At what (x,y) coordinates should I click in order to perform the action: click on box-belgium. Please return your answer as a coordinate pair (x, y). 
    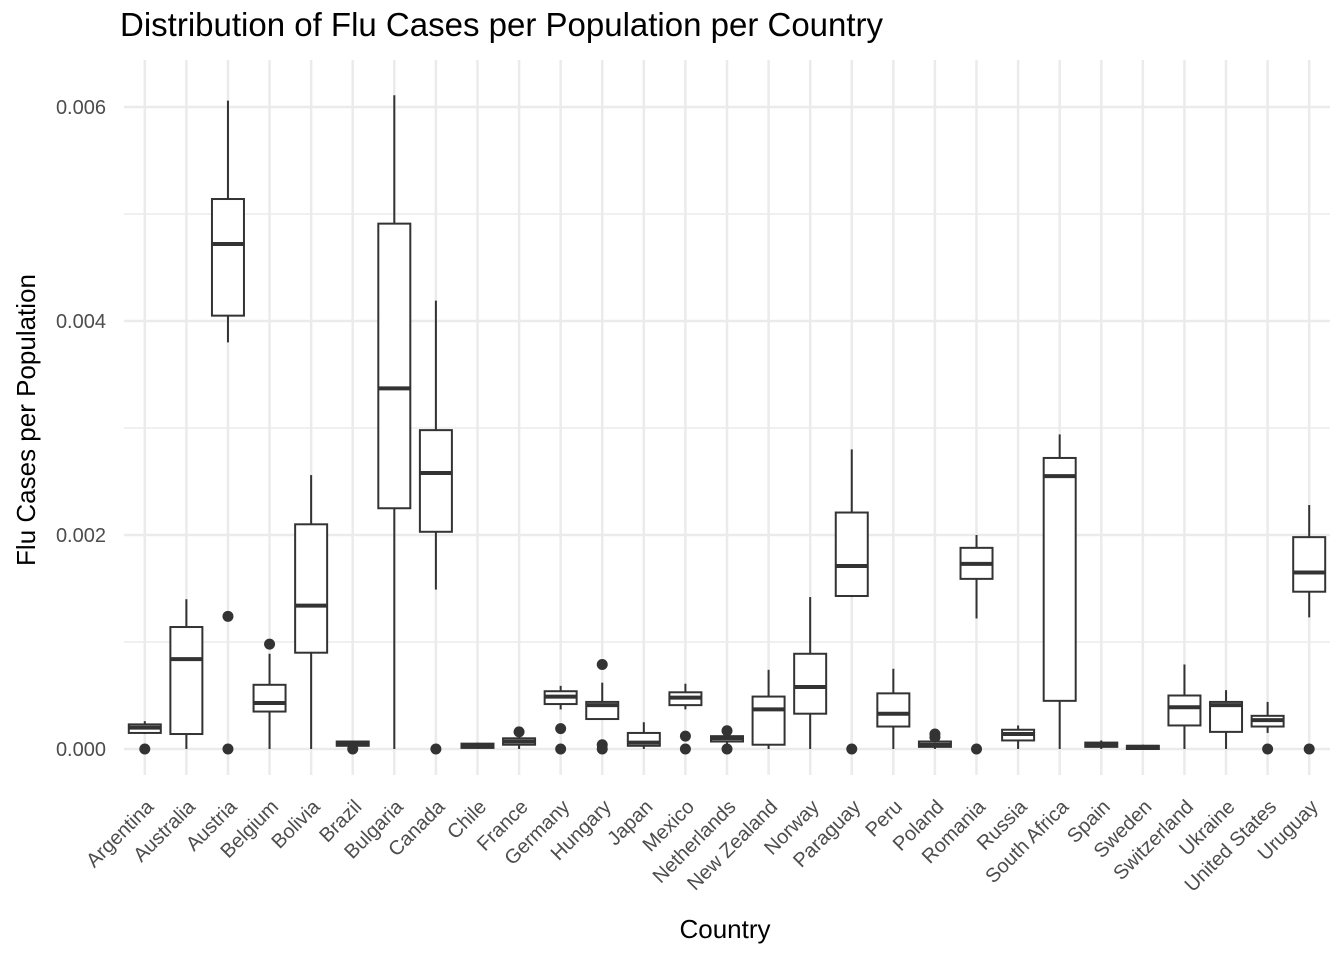
    Looking at the image, I should click on (269, 693).